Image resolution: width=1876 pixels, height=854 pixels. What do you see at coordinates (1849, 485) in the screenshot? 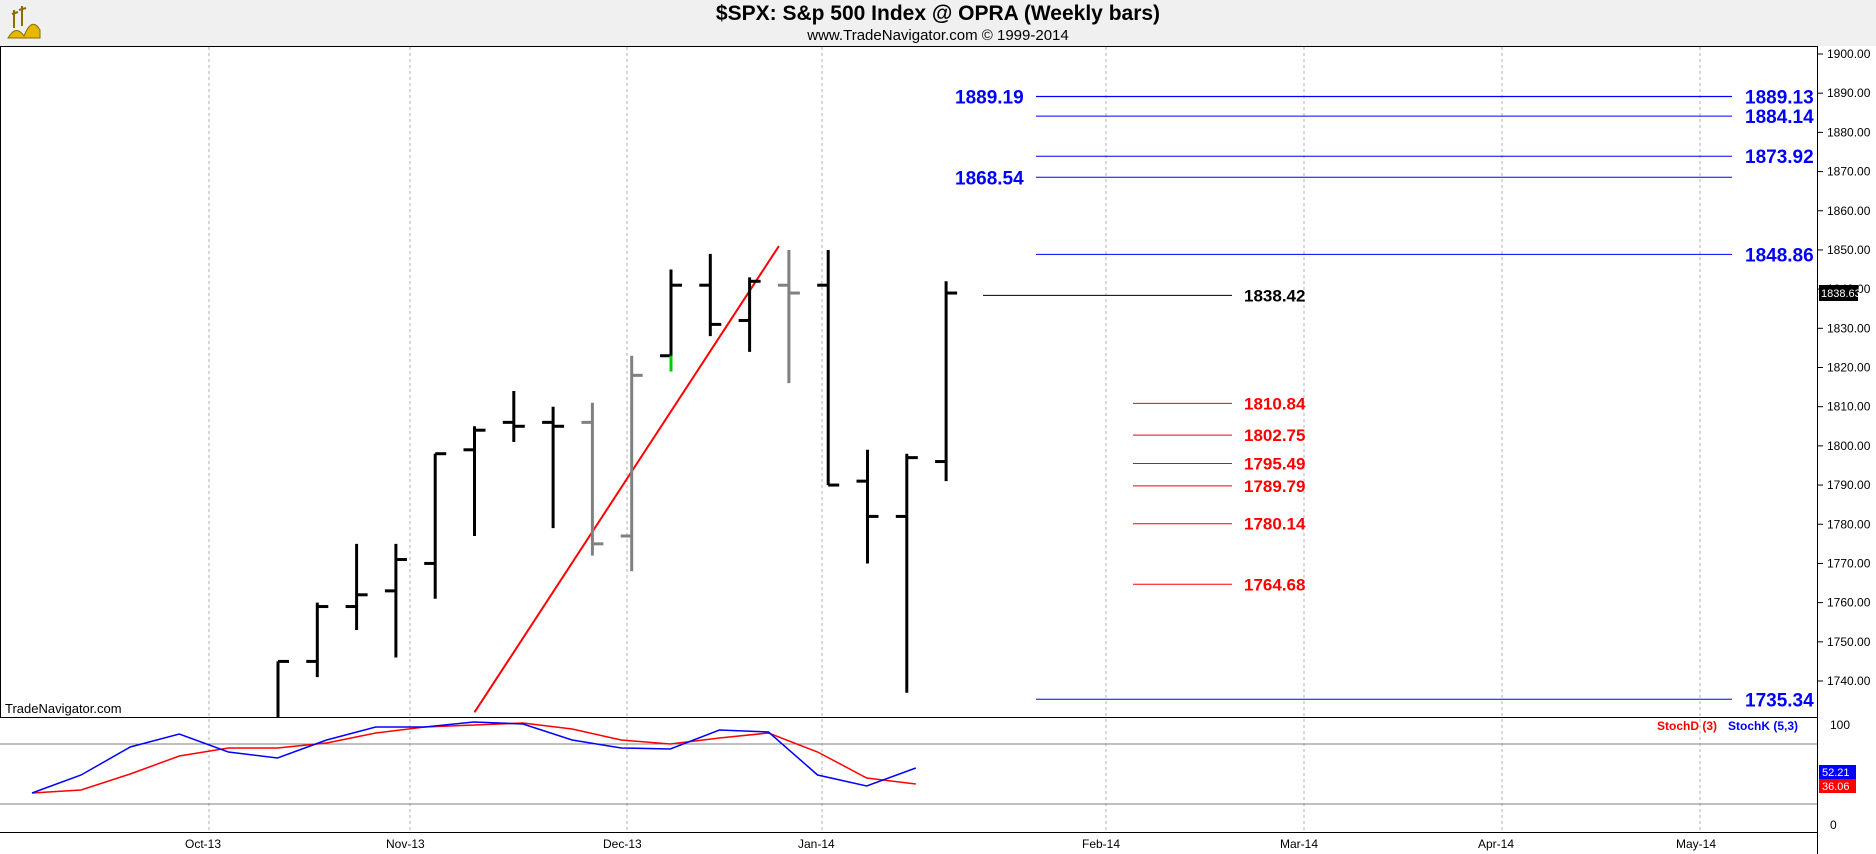
I see `y-tick-label: 1790.00` at bounding box center [1849, 485].